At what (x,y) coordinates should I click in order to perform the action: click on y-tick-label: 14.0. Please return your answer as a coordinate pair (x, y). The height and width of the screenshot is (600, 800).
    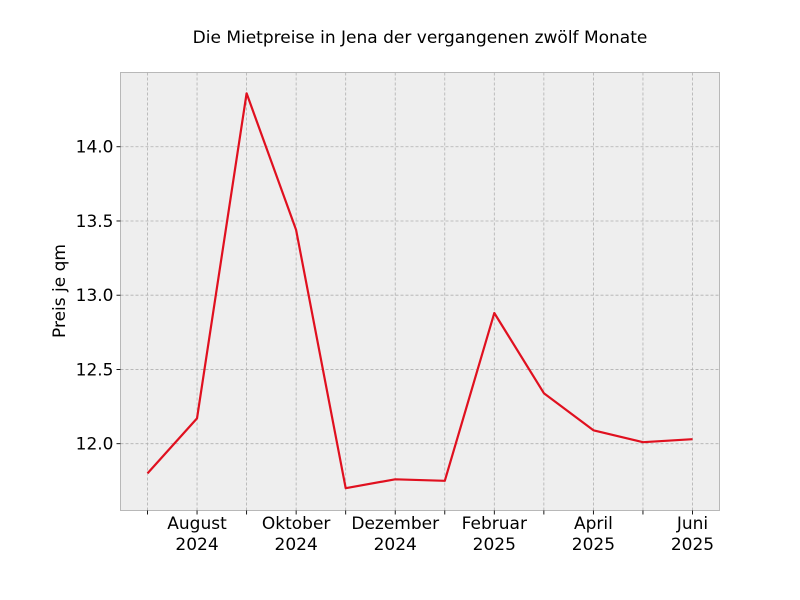
    Looking at the image, I should click on (95, 148).